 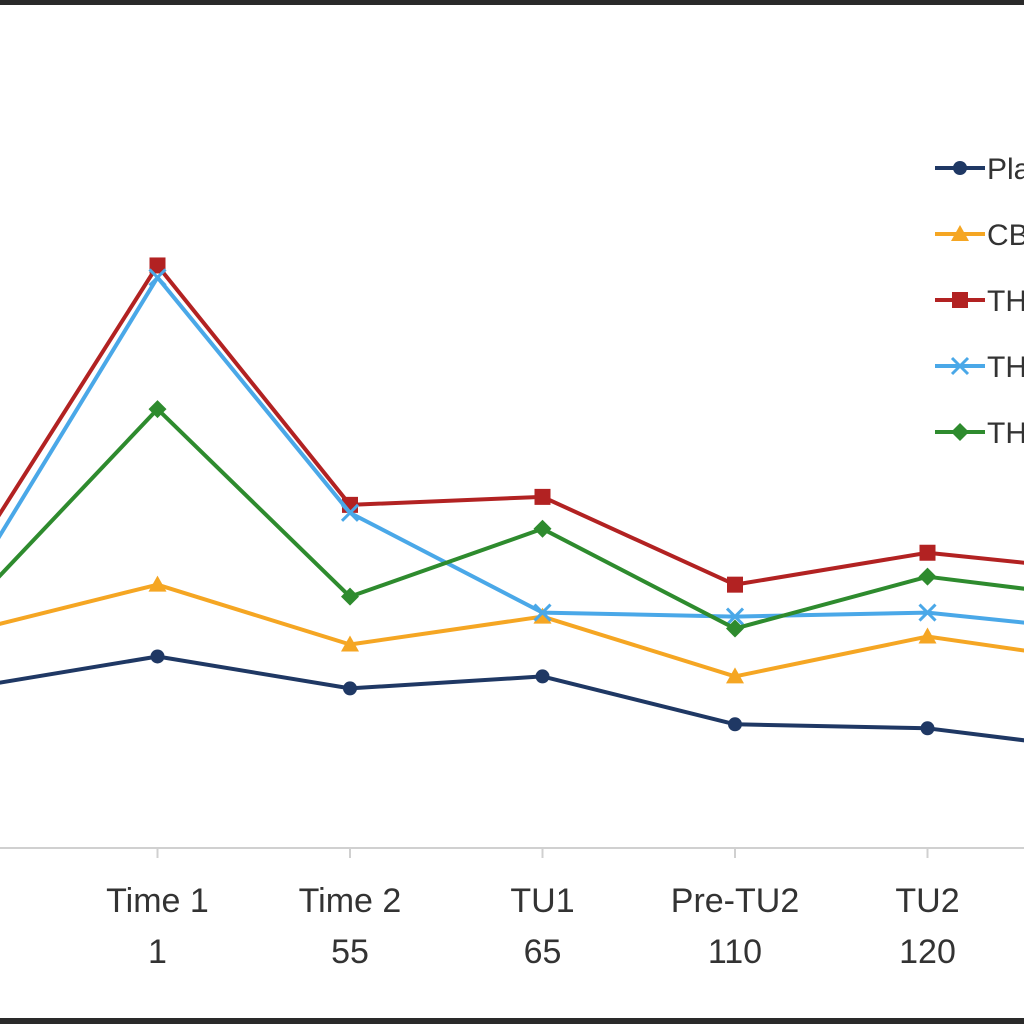 I want to click on x-tick-label: TU1, so click(x=542, y=901).